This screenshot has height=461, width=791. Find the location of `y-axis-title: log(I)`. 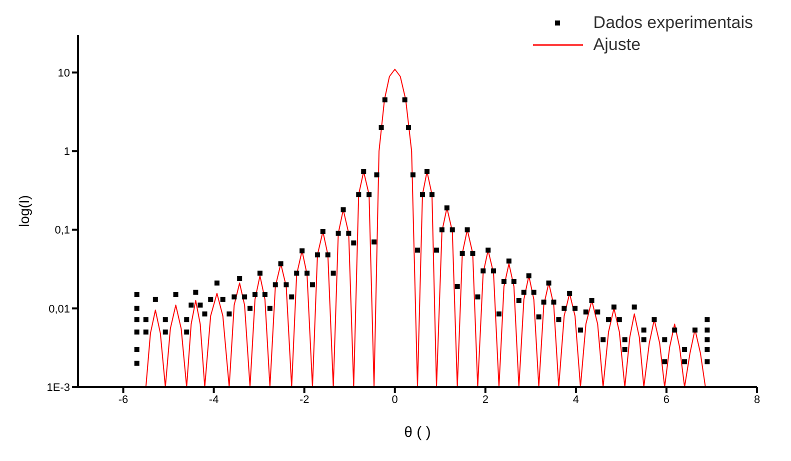

y-axis-title: log(I) is located at coordinates (24, 211).